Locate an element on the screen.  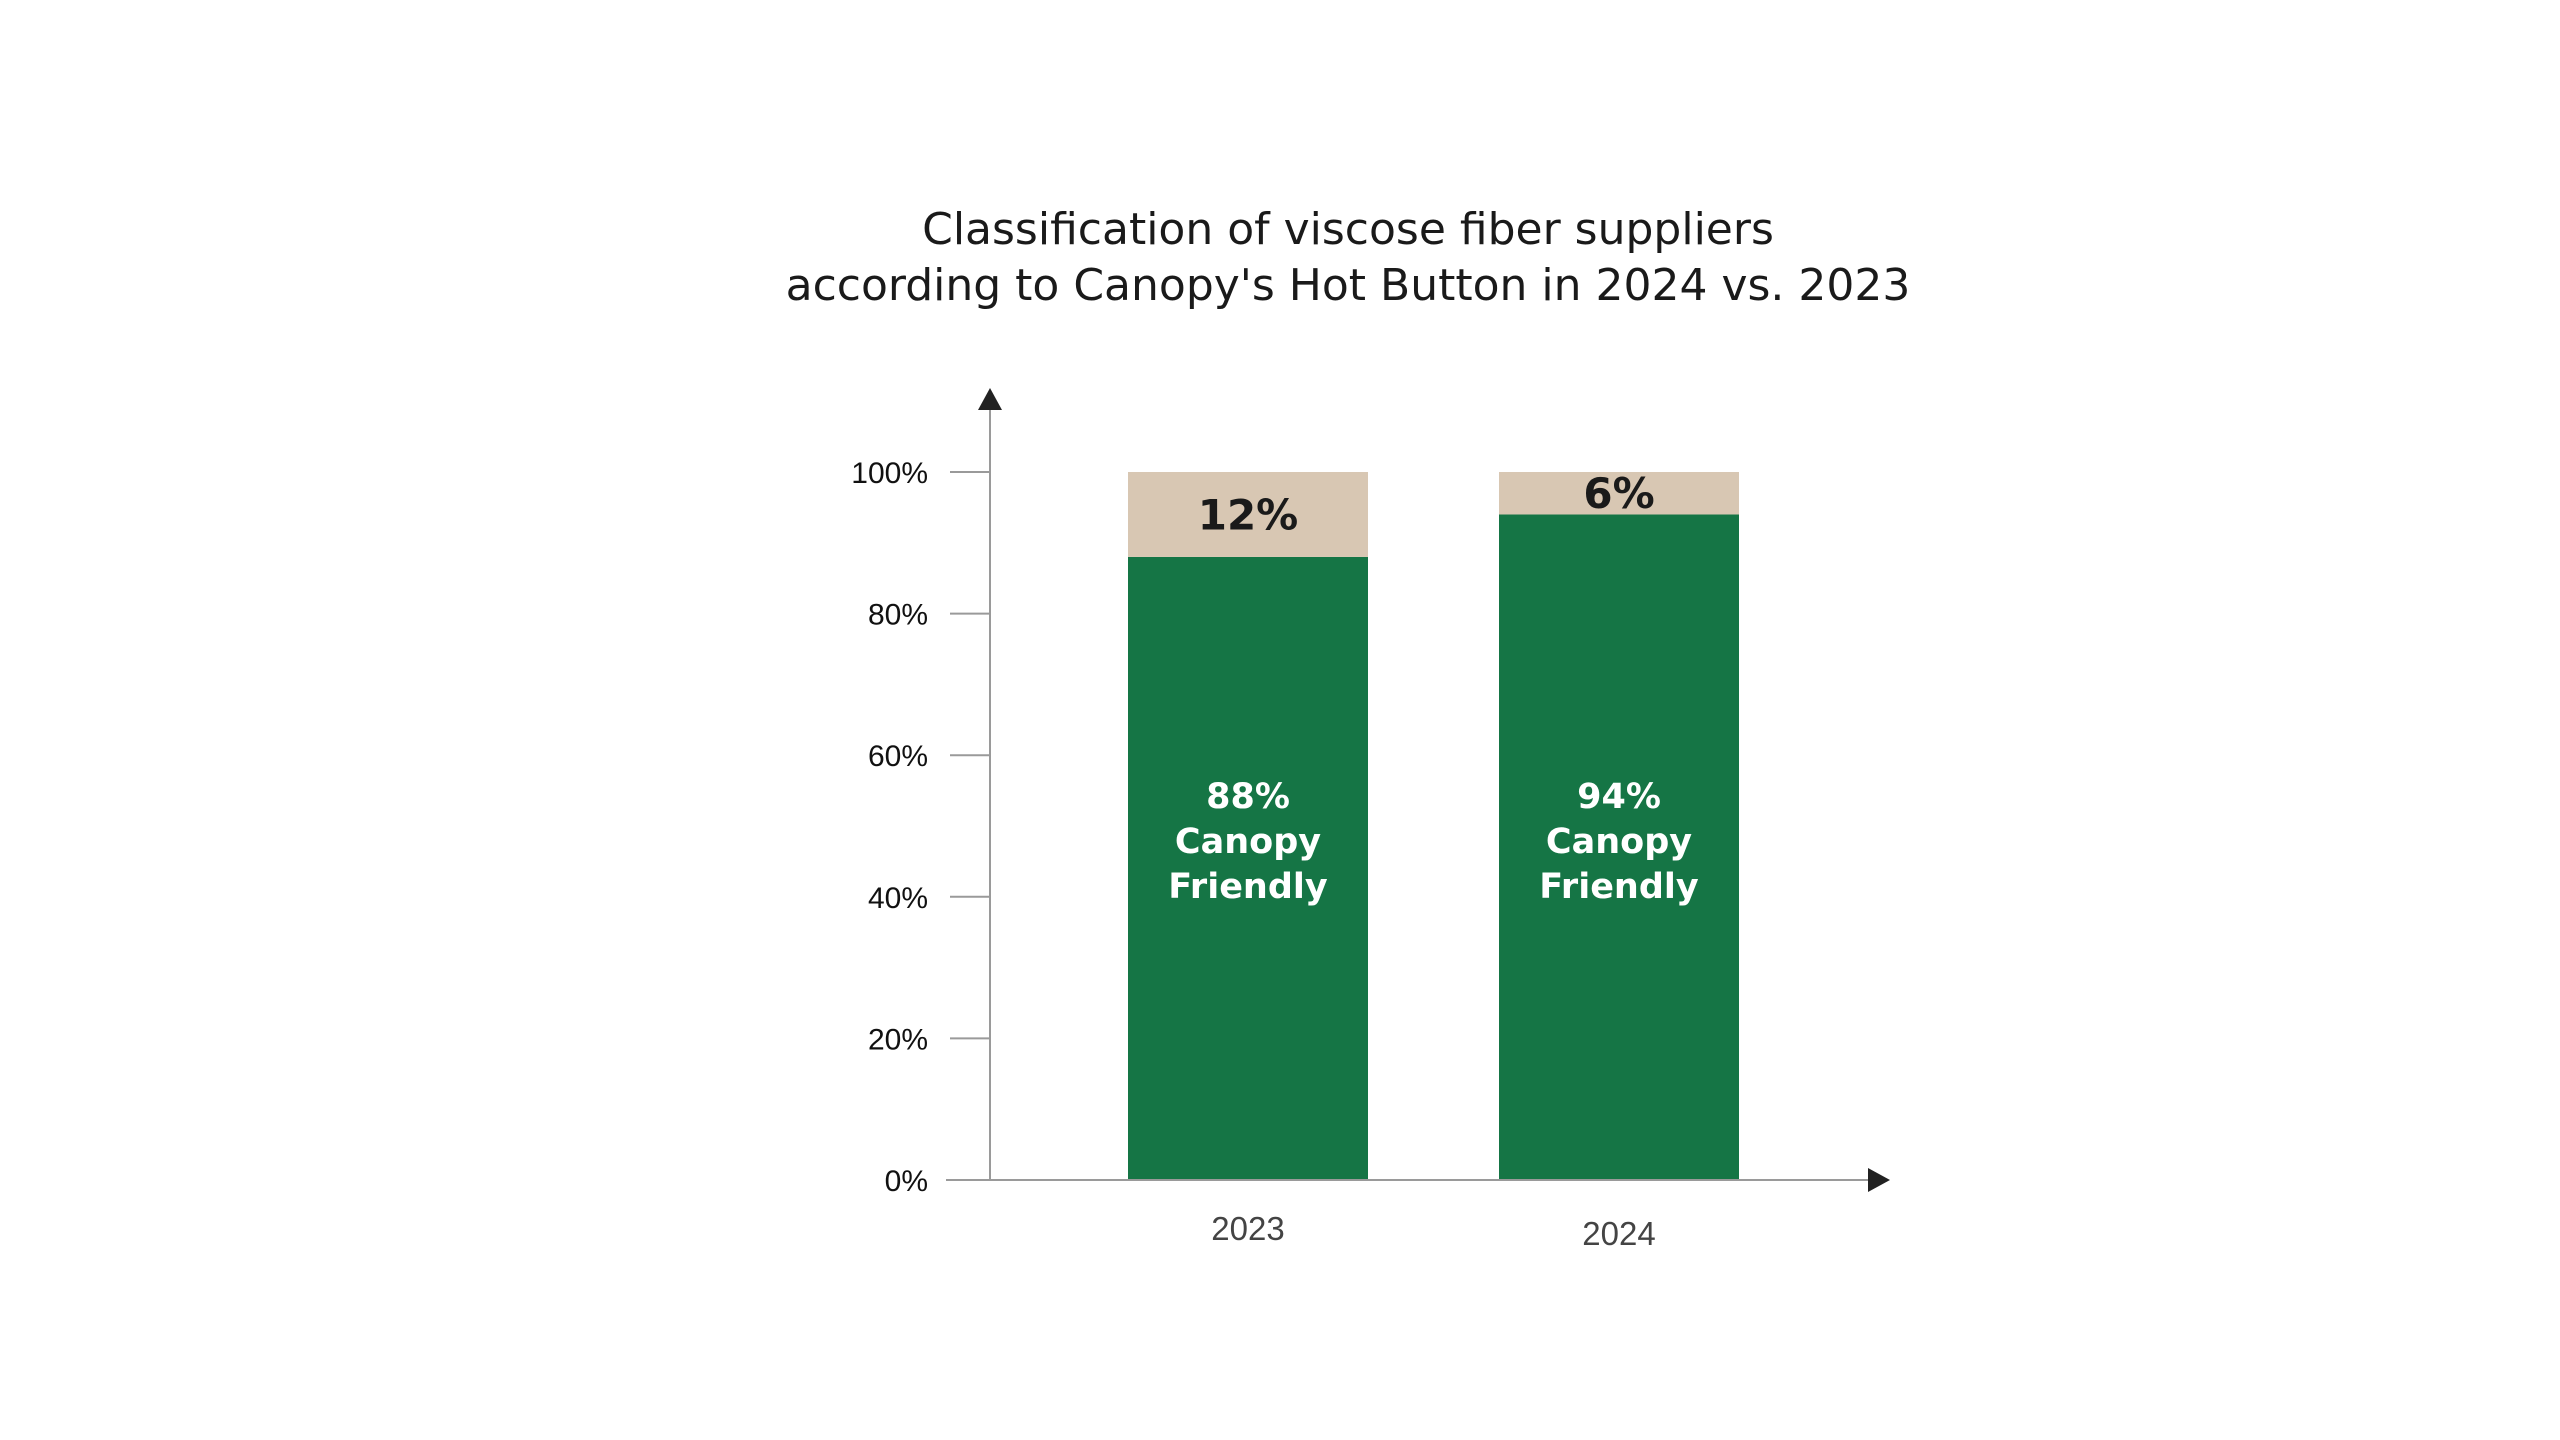
bar-top-value-label: 6% is located at coordinates (1618, 493).